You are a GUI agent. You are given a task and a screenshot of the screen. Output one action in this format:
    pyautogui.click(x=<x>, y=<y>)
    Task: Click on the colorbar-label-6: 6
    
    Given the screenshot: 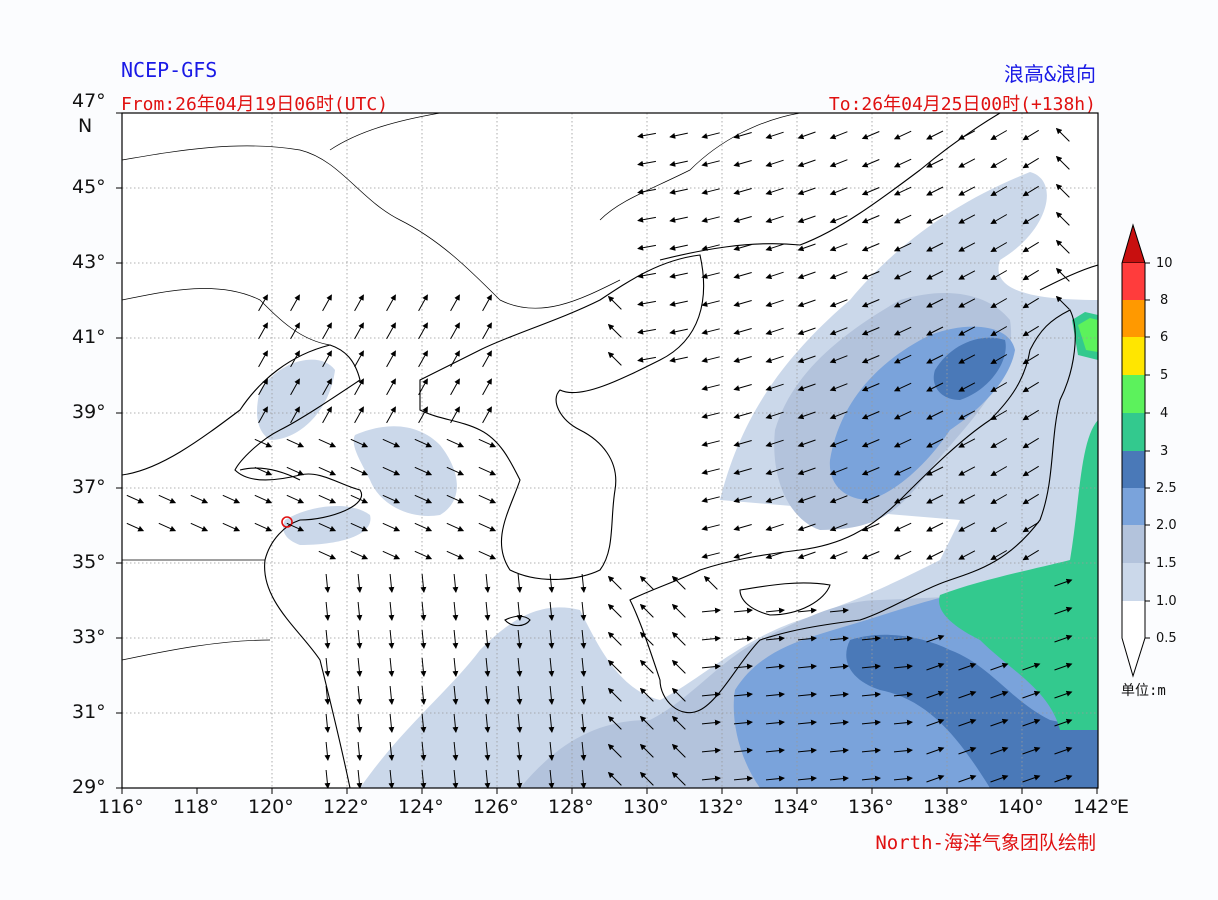 What is the action you would take?
    pyautogui.click(x=1164, y=337)
    